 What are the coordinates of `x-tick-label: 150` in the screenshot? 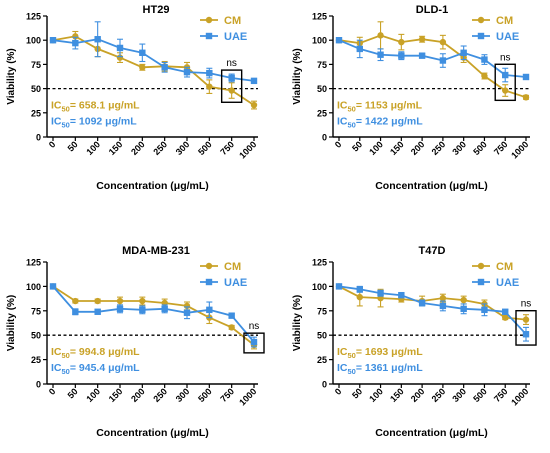 It's located at (397, 148).